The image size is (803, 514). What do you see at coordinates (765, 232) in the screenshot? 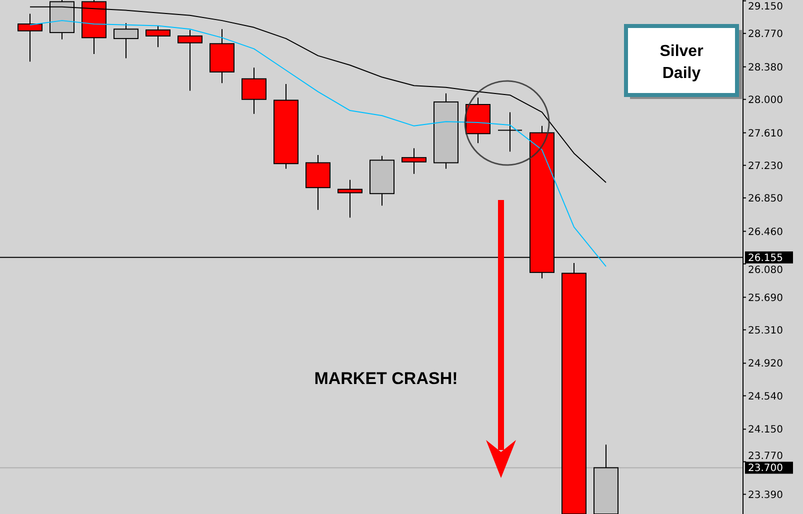
I see `y-tick-label: 26.460` at bounding box center [765, 232].